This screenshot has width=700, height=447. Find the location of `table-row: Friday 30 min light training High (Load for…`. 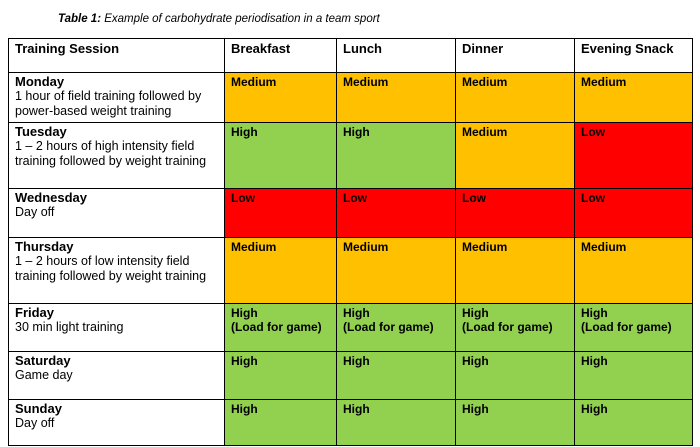

table-row: Friday 30 min light training High (Load for… is located at coordinates (350, 327).